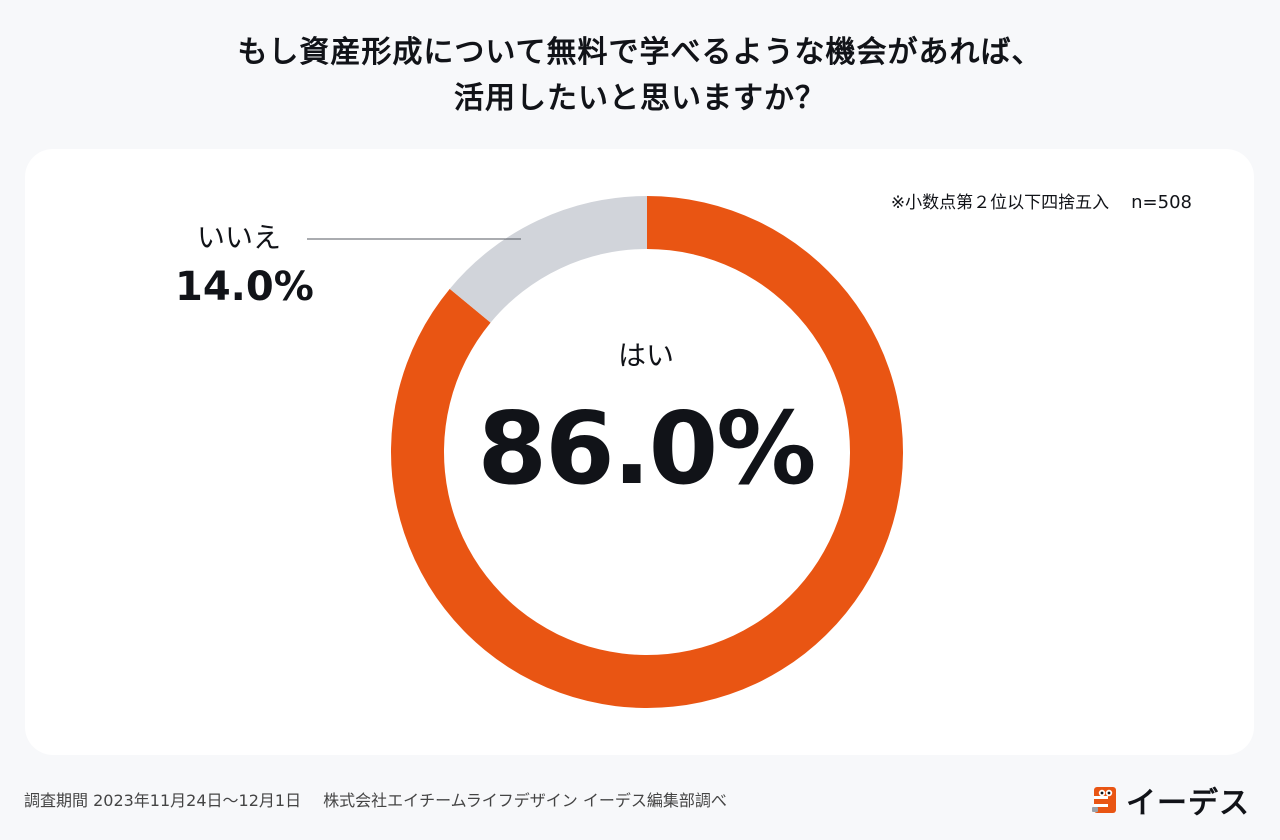 Image resolution: width=1280 pixels, height=840 pixels. What do you see at coordinates (239, 237) in the screenshot?
I see `label-no-name: いいえ` at bounding box center [239, 237].